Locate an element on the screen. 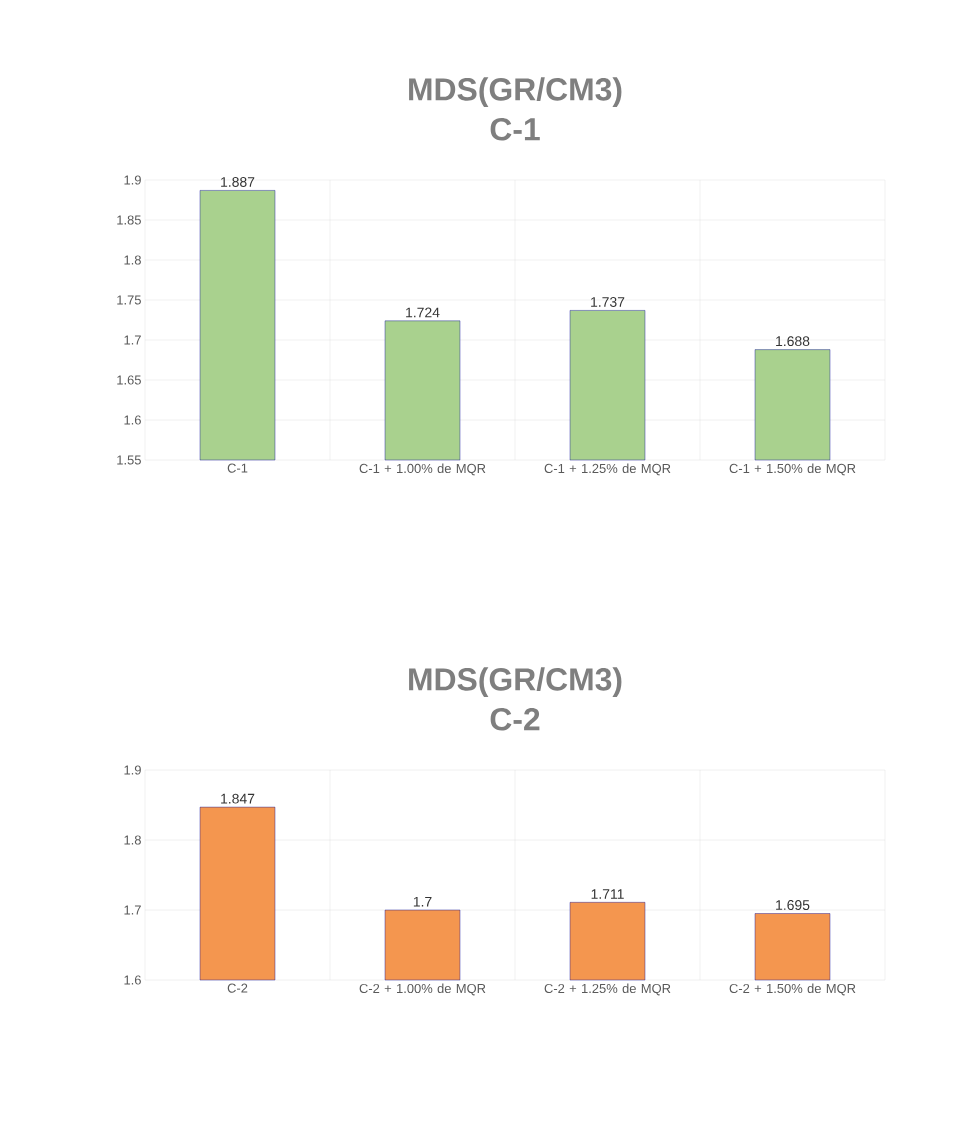 The image size is (959, 1128). data-label: 1.887 is located at coordinates (238, 182).